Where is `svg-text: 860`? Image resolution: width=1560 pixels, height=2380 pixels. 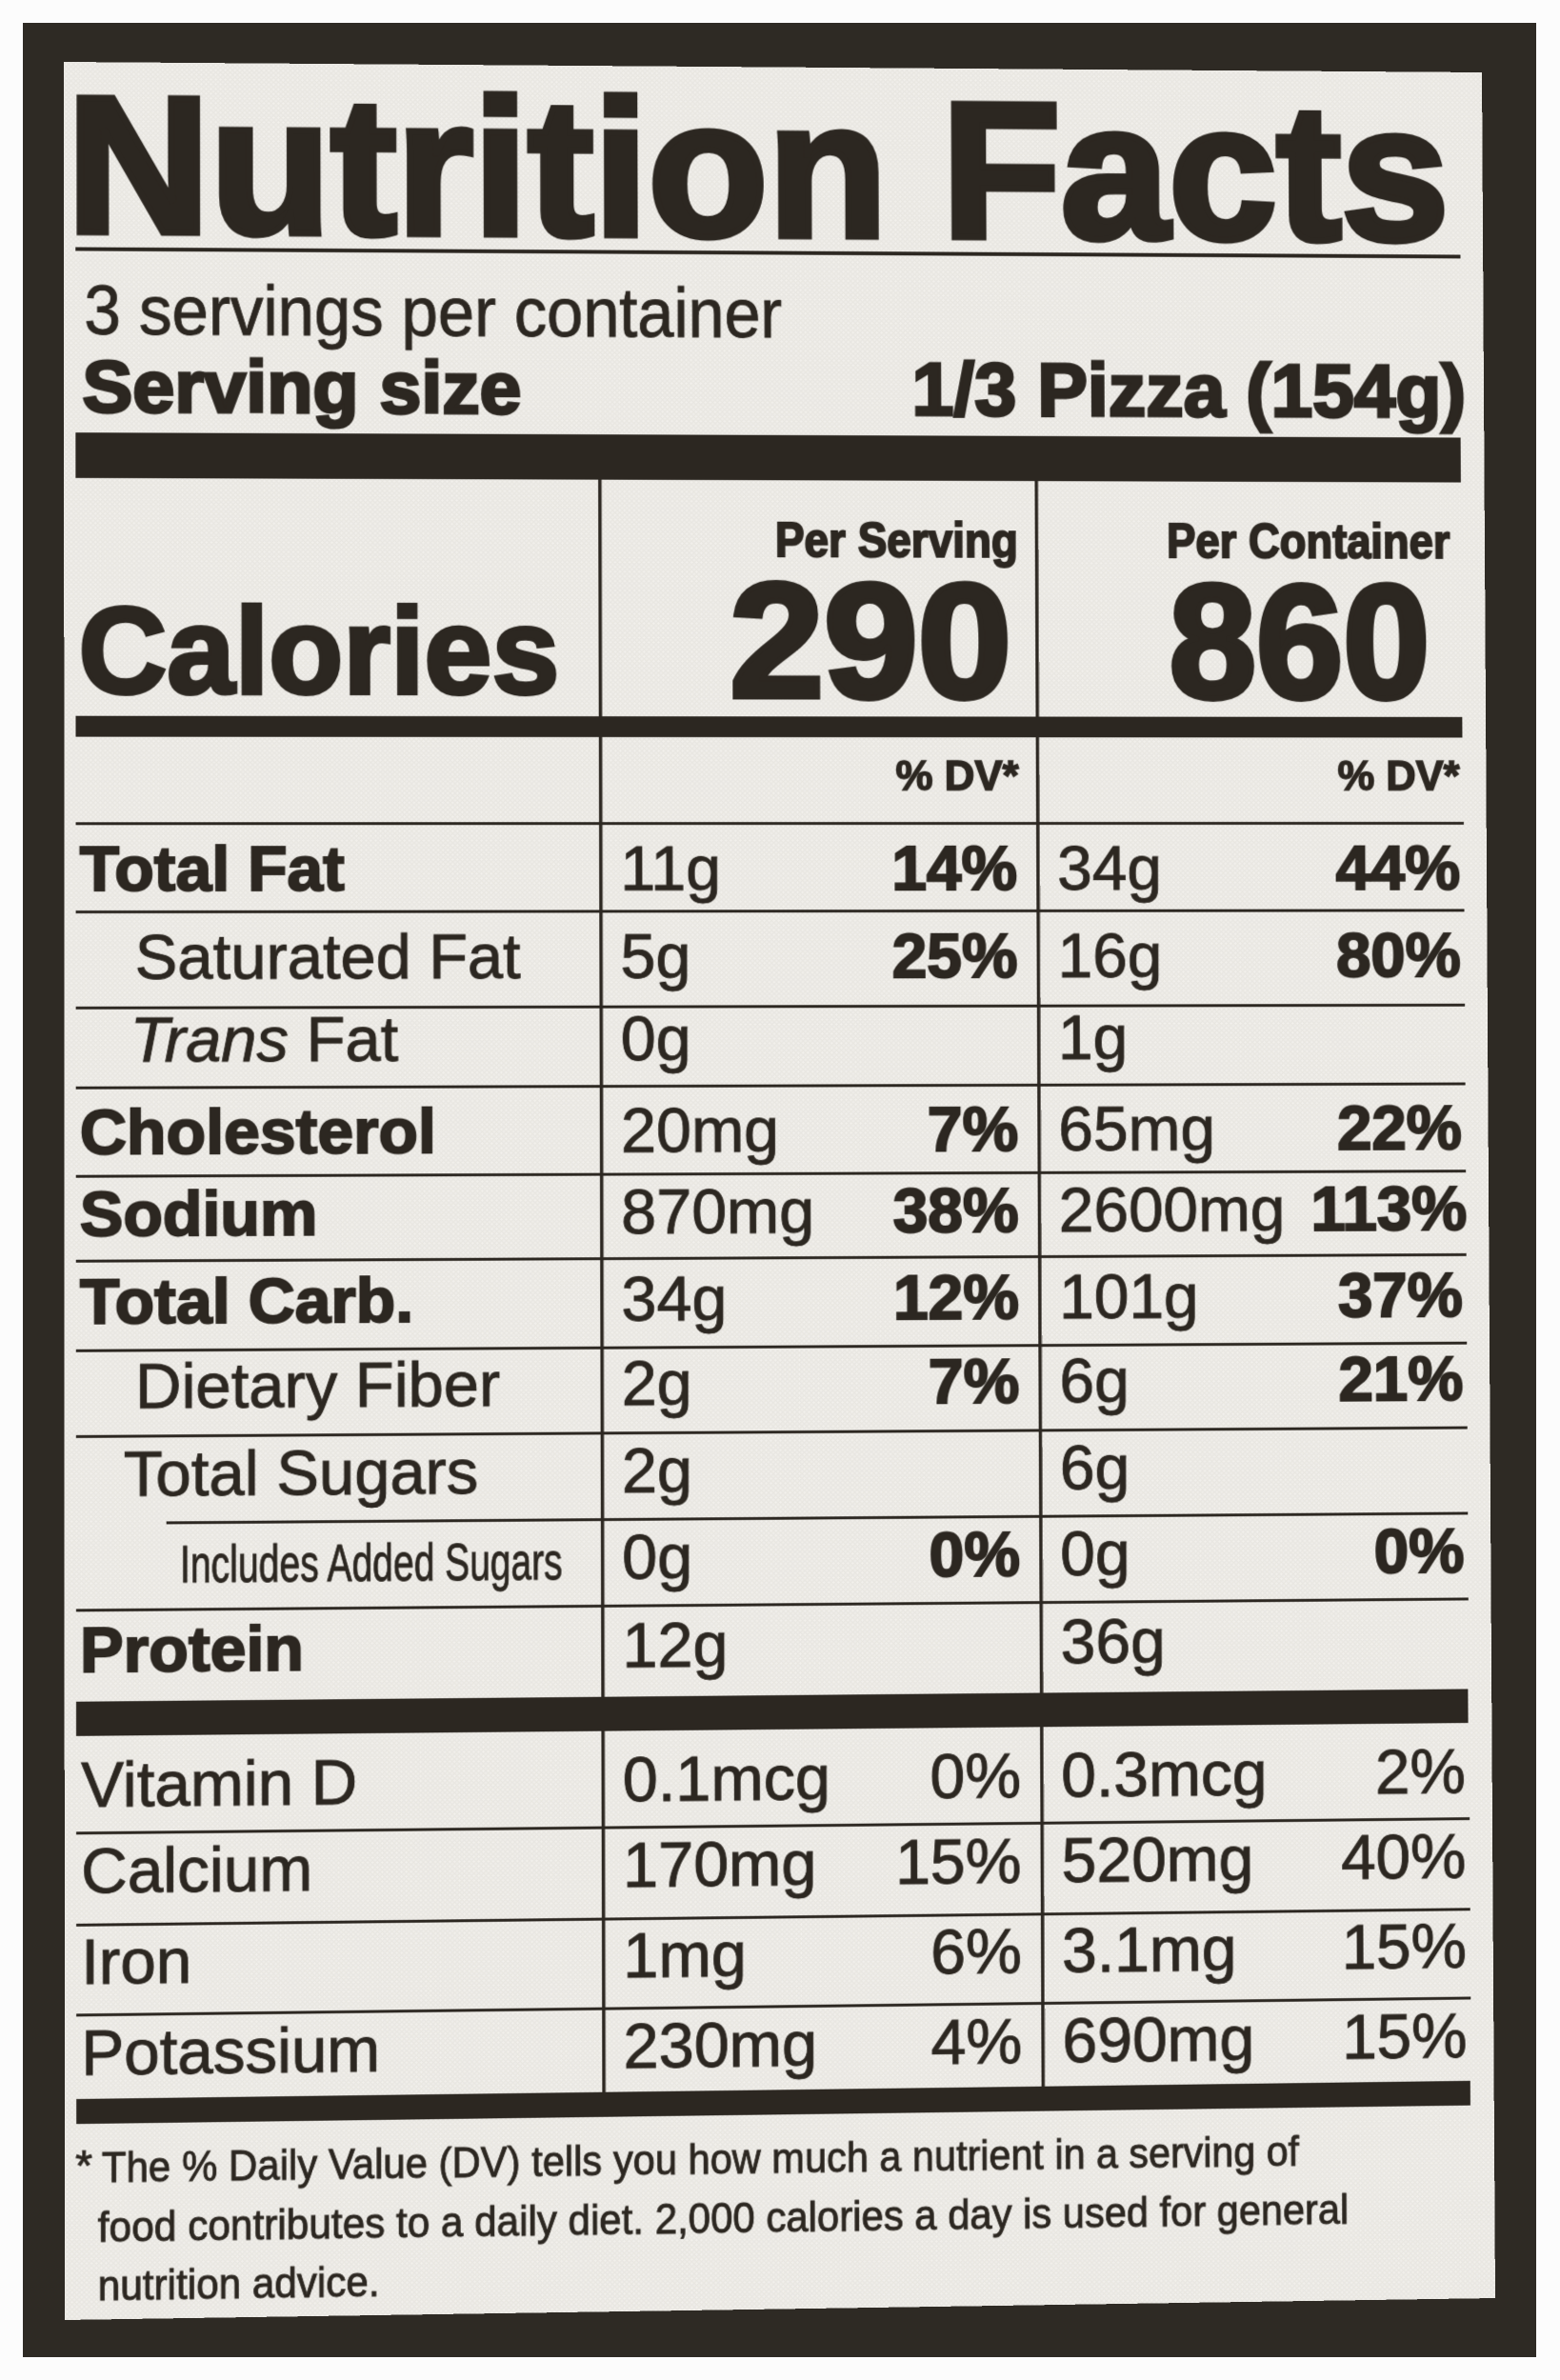
svg-text: 860 is located at coordinates (1299, 641).